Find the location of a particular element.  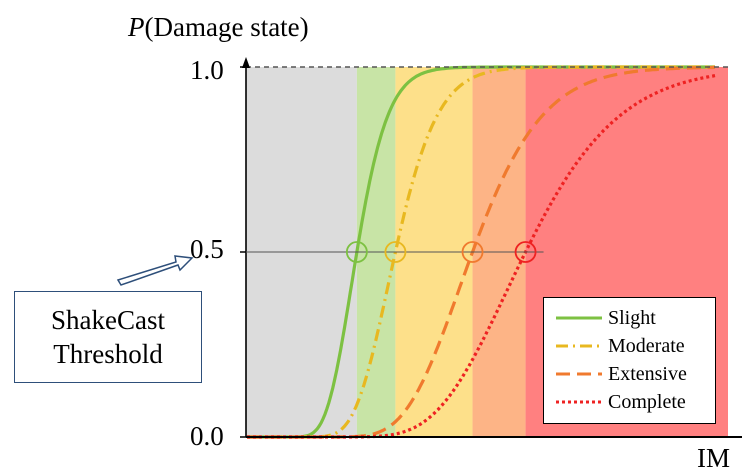

marker-complete is located at coordinates (525, 252).